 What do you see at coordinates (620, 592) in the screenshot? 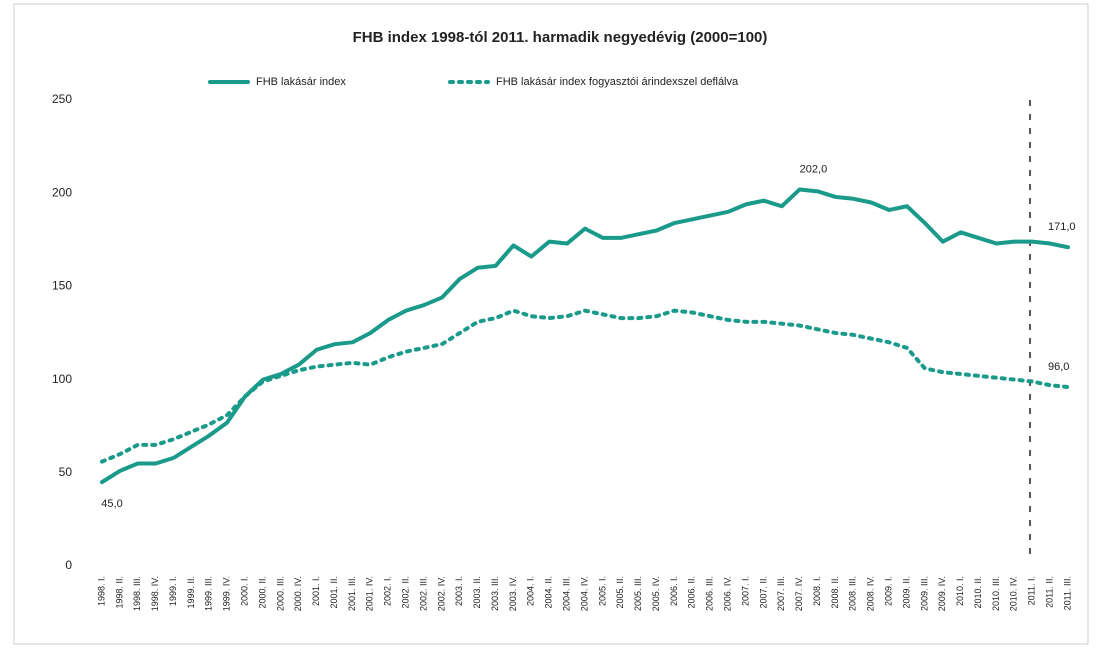
I see `x-tick-label: 2005. II.` at bounding box center [620, 592].